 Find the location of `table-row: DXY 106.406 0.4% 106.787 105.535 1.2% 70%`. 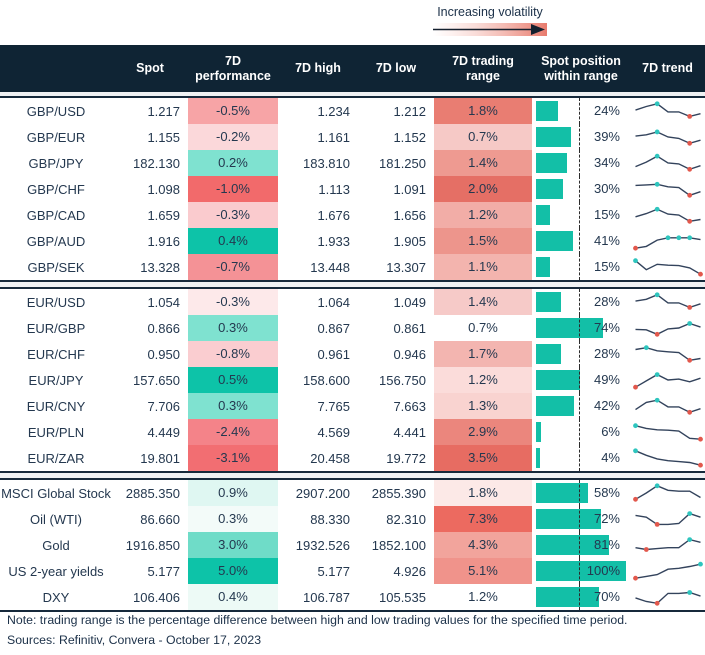

table-row: DXY 106.406 0.4% 106.787 105.535 1.2% 70% is located at coordinates (352, 597).